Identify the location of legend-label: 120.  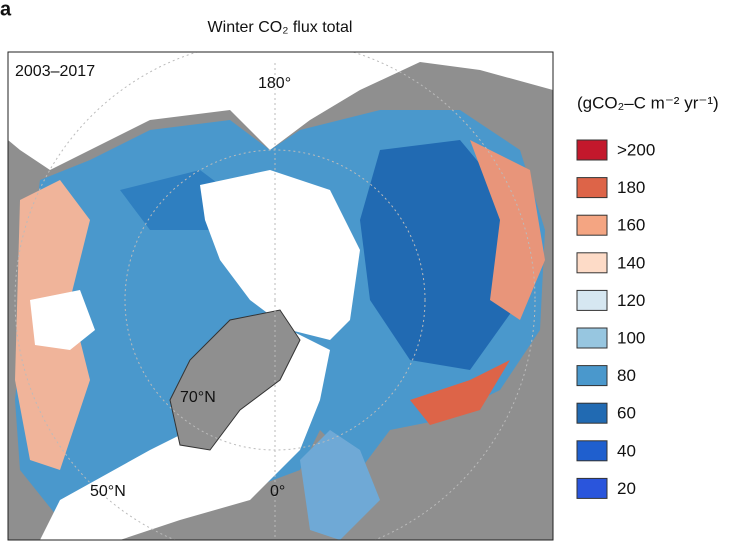
(631, 300).